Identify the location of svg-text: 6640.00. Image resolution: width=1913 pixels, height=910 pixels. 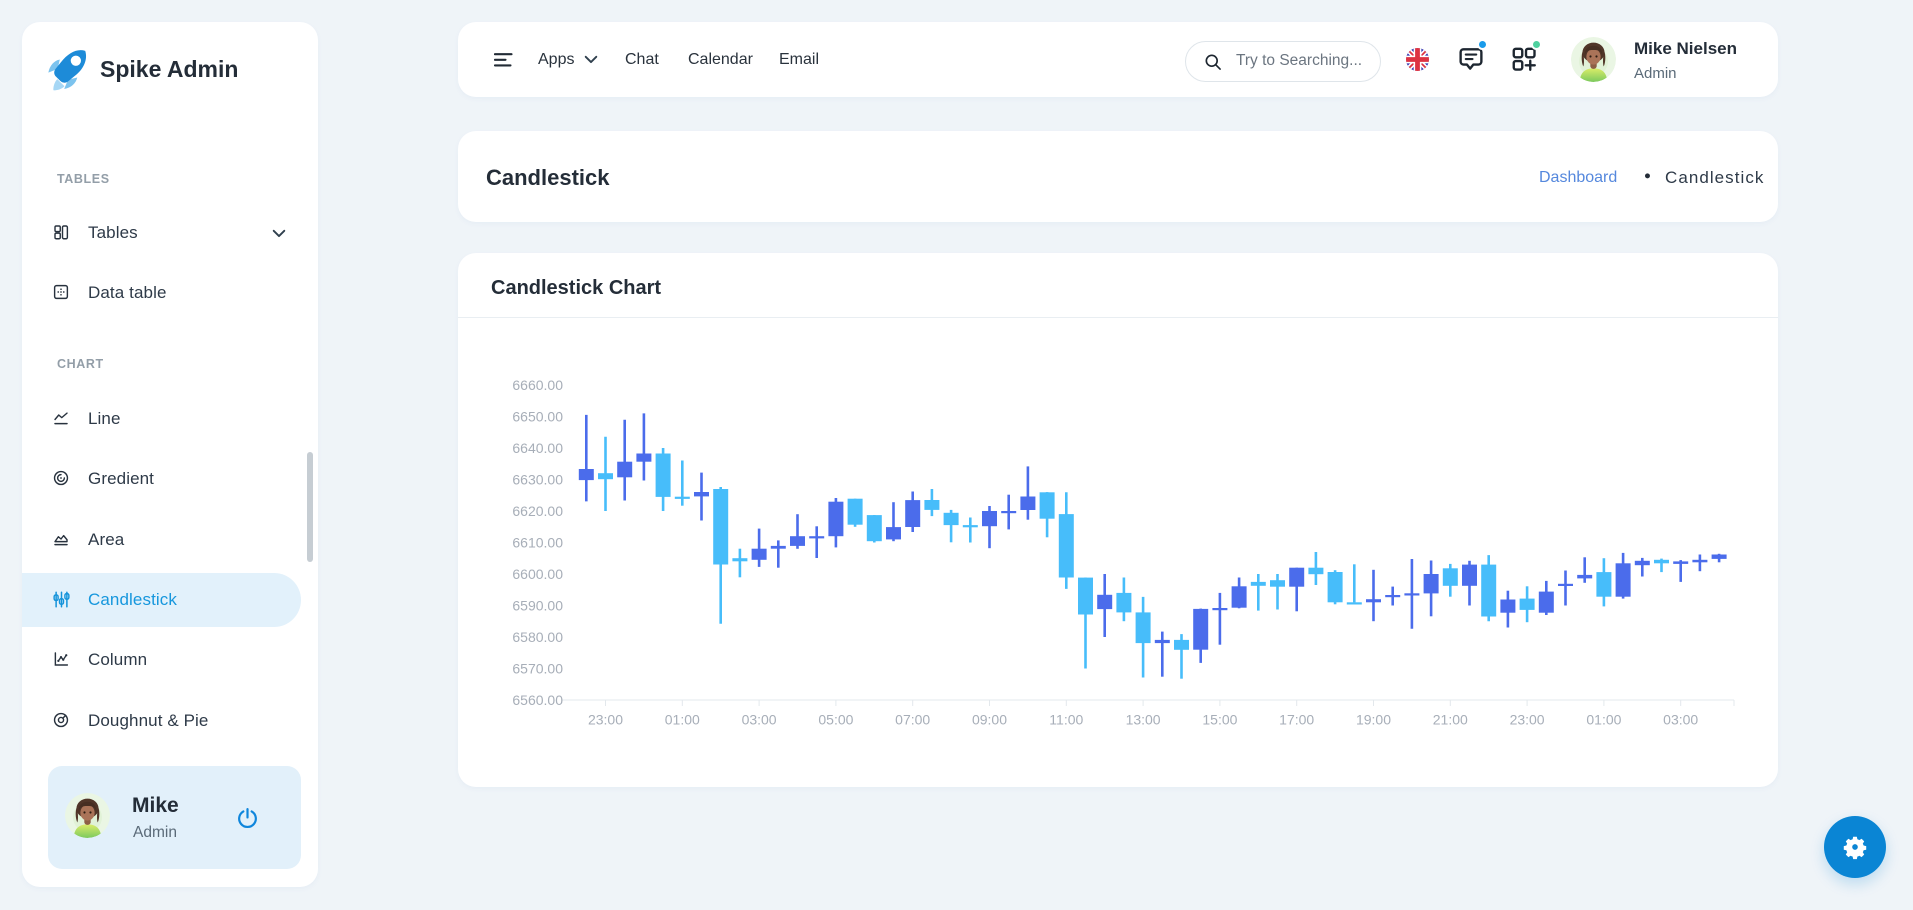
(537, 448).